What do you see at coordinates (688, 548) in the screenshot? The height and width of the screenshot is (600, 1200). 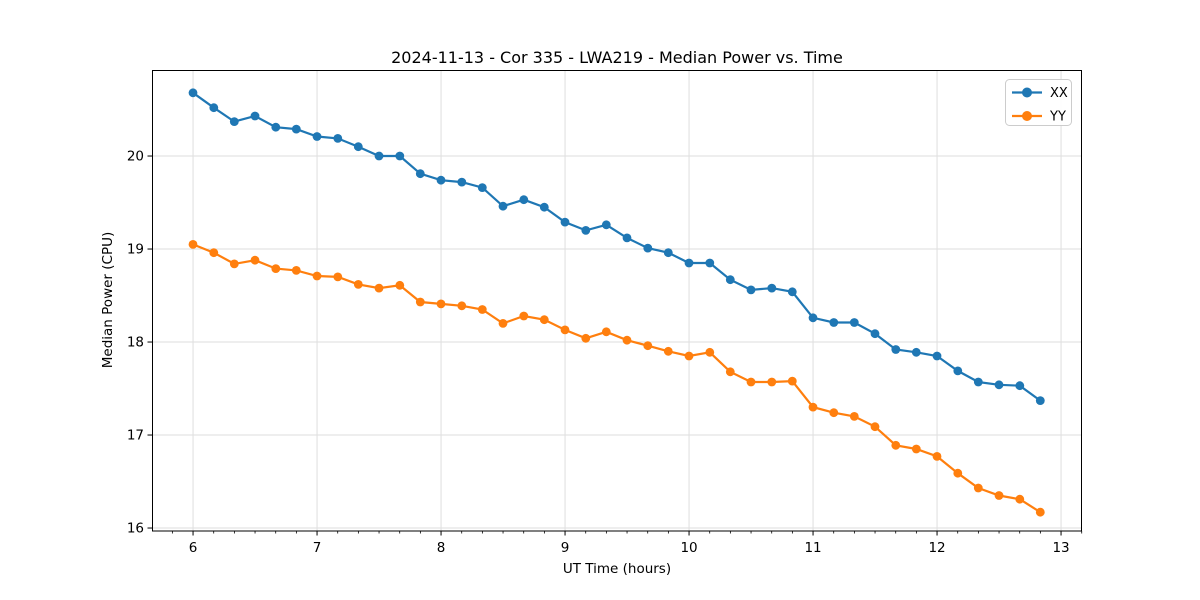 I see `x-tick-label: 10` at bounding box center [688, 548].